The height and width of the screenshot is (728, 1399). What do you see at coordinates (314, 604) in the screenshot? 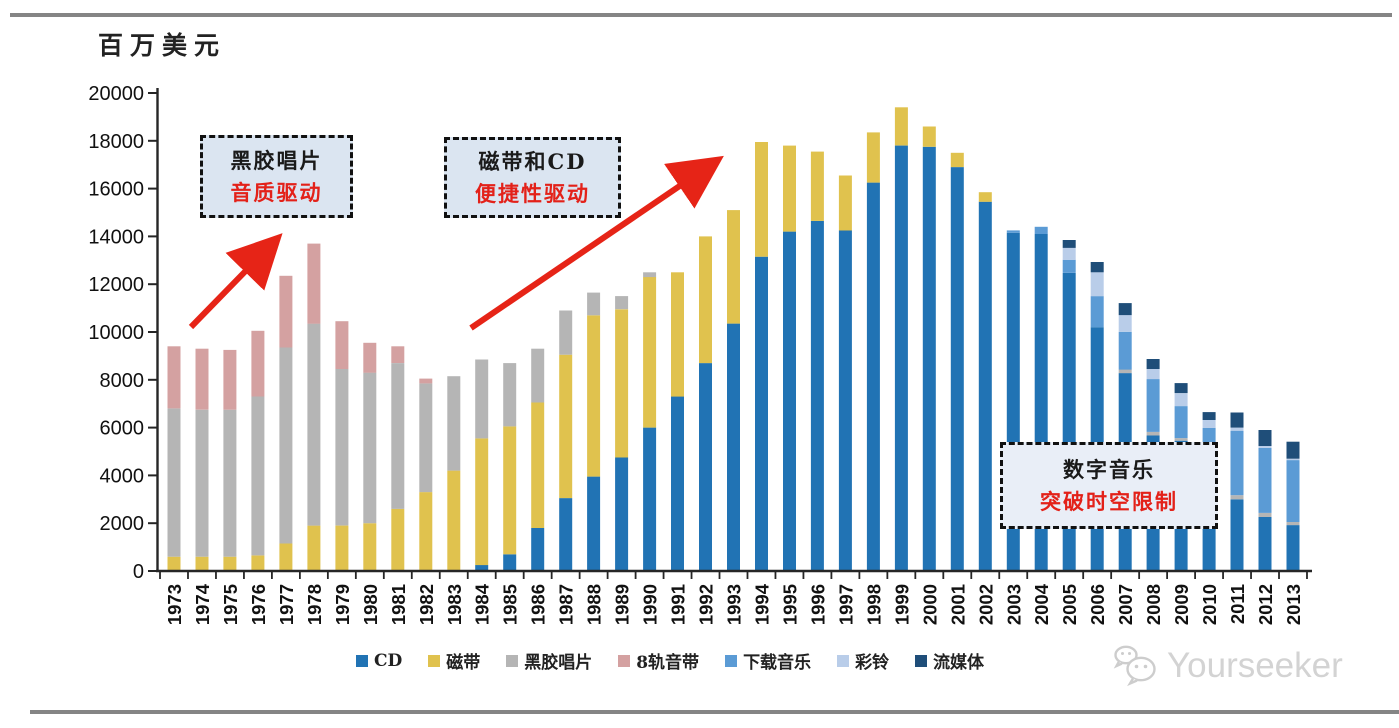
I see `x-tick-label-1978: 1978` at bounding box center [314, 604].